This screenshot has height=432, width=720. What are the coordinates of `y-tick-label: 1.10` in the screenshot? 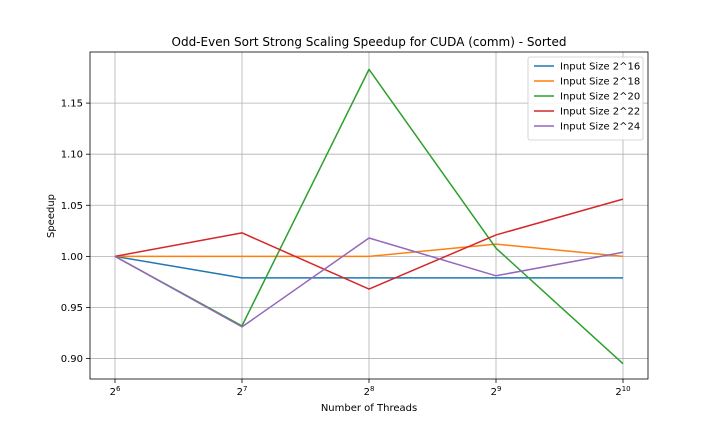 It's located at (72, 155).